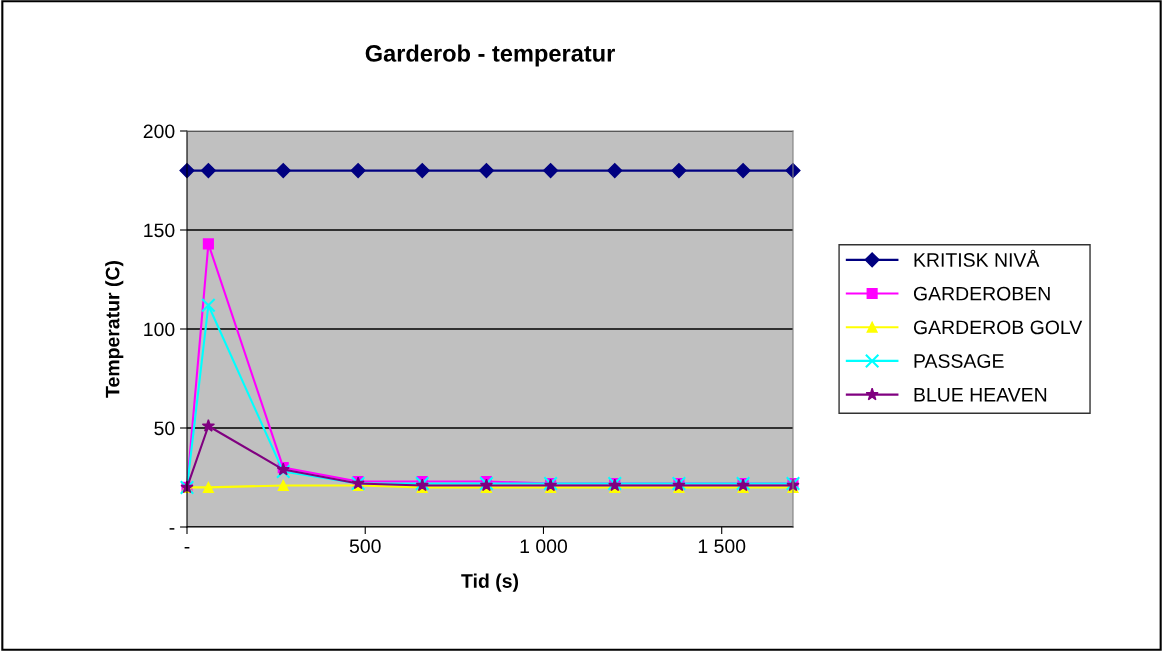 The width and height of the screenshot is (1163, 651). What do you see at coordinates (164, 428) in the screenshot?
I see `y-tick-label: 50` at bounding box center [164, 428].